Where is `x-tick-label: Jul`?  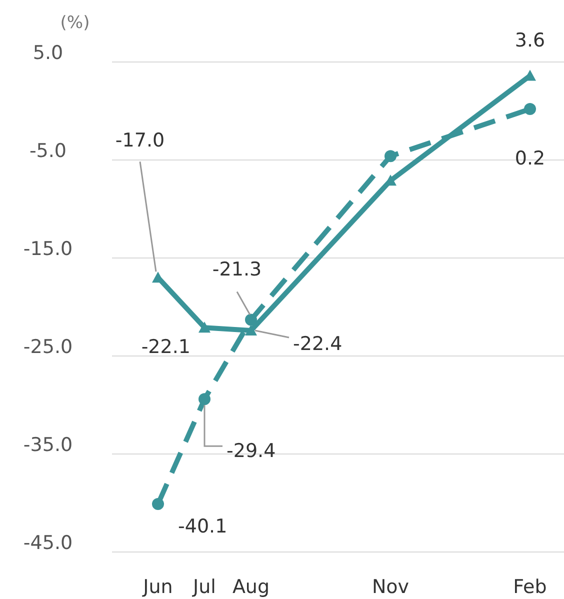 x-tick-label: Jul is located at coordinates (204, 587).